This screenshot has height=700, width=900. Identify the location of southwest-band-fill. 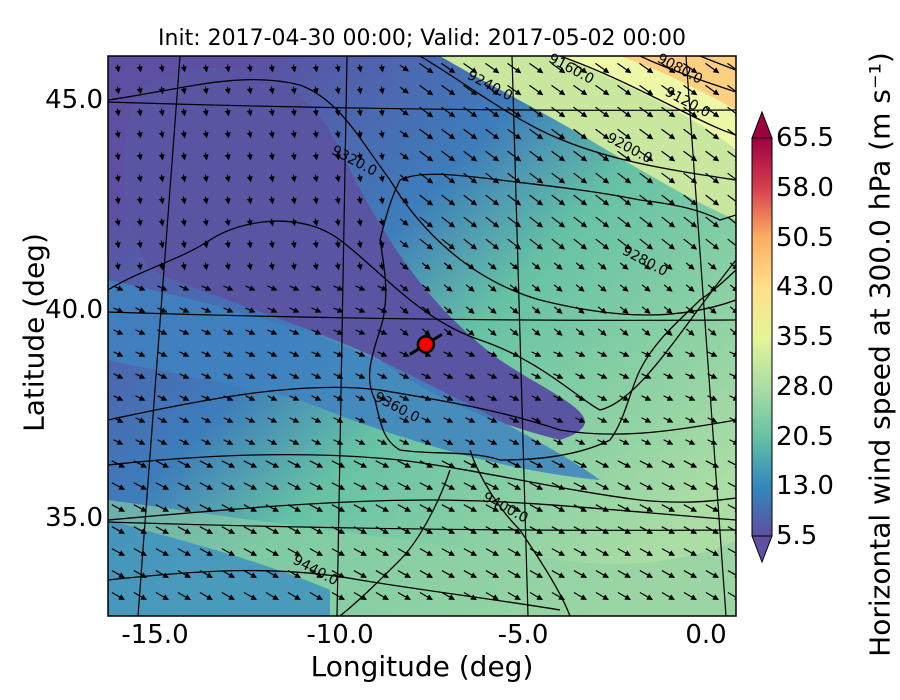
(219, 568).